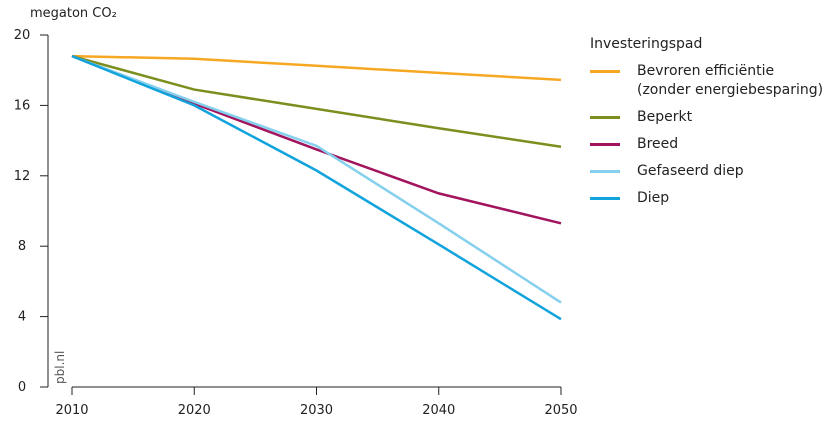 This screenshot has width=836, height=429. Describe the element at coordinates (653, 198) in the screenshot. I see `legend-label: Diep` at that location.